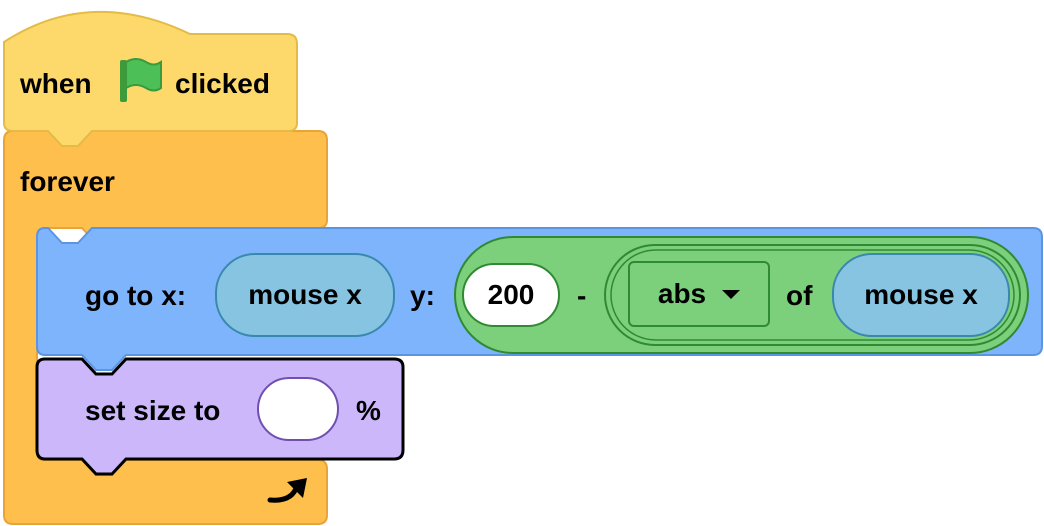 This screenshot has height=526, width=1044. Describe the element at coordinates (298, 409) in the screenshot. I see `size-input` at that location.